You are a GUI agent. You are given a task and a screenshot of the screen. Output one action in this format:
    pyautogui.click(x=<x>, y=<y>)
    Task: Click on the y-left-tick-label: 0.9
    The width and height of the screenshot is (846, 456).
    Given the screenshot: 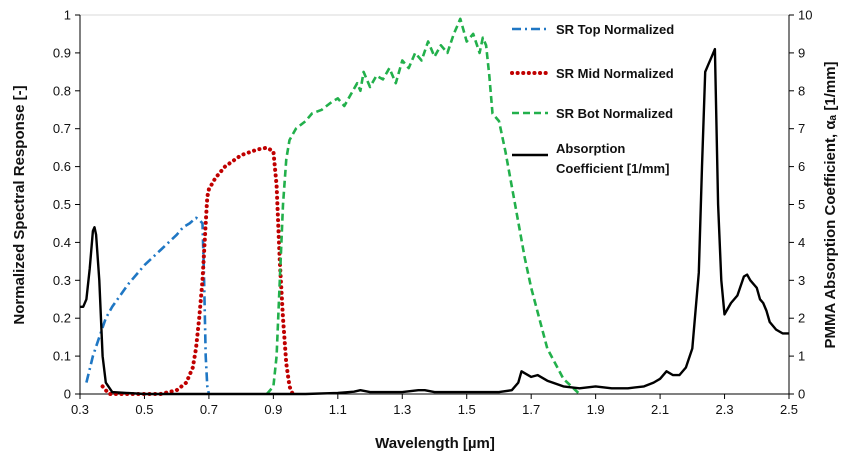 What is the action you would take?
    pyautogui.click(x=62, y=52)
    